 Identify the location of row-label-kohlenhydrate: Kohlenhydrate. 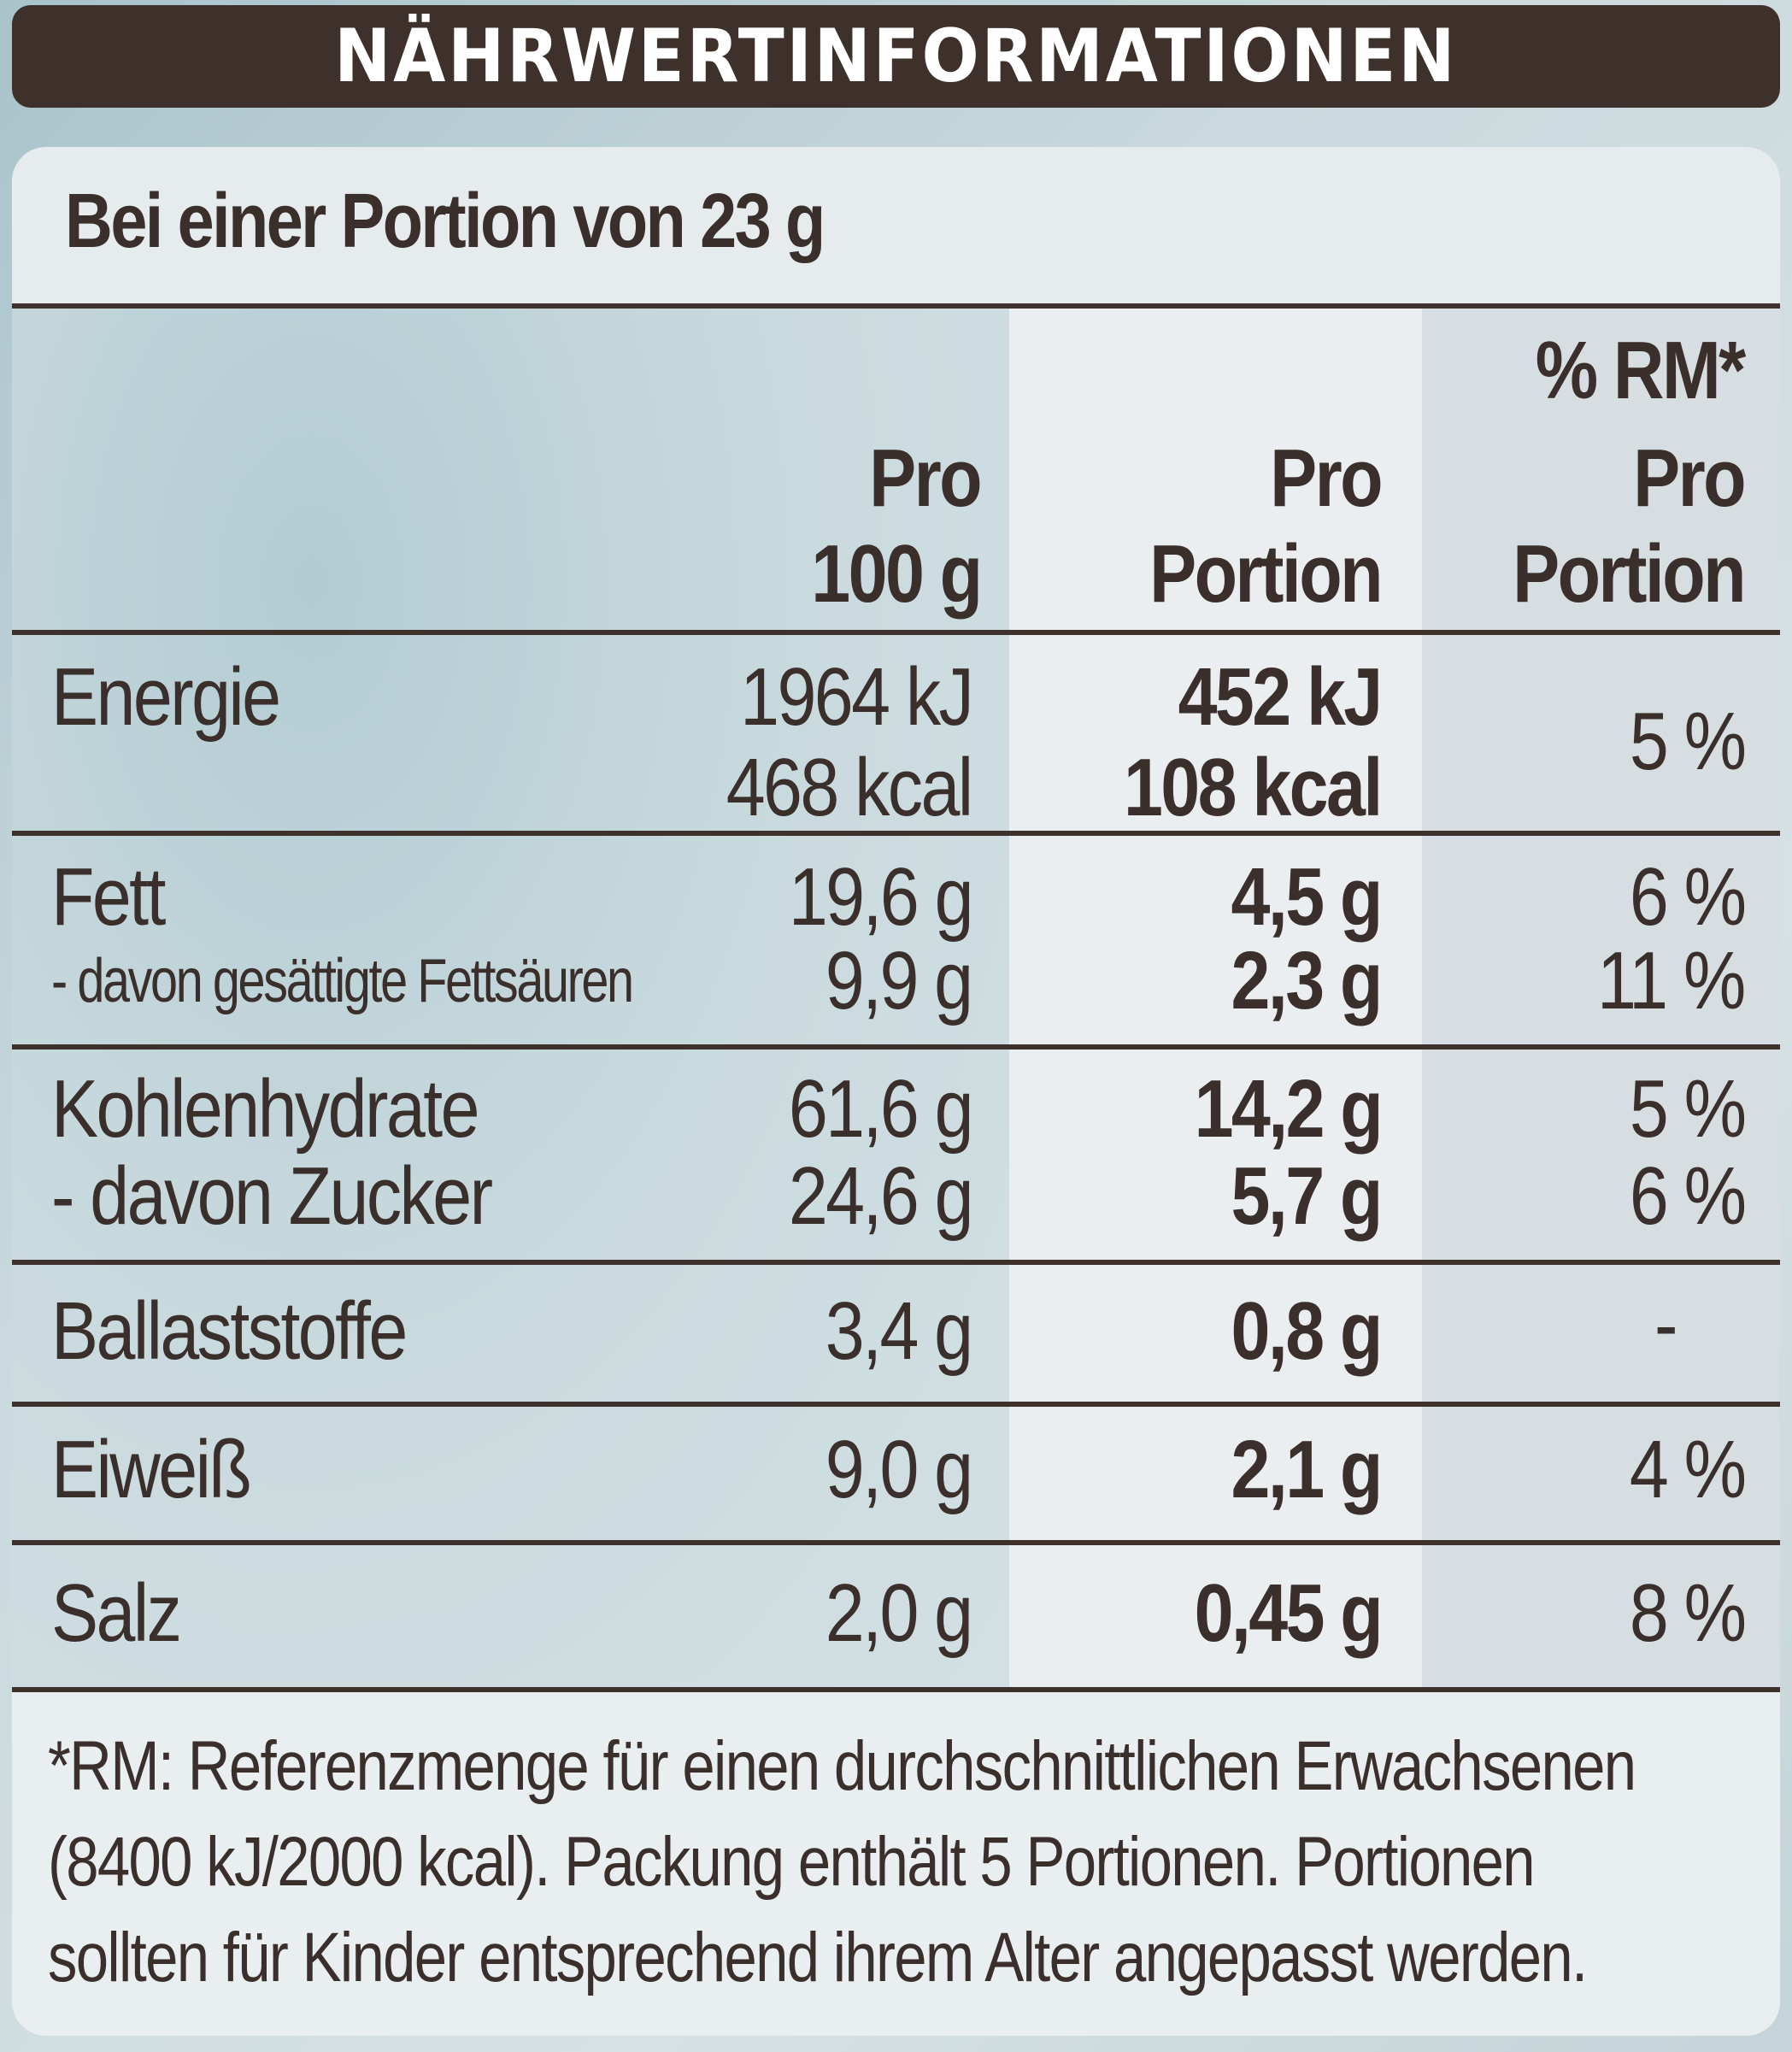
(265, 1109).